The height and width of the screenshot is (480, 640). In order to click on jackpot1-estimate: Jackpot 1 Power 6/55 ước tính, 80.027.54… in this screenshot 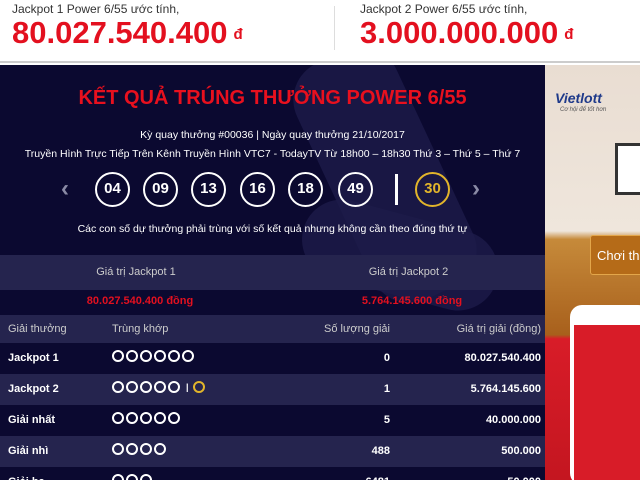, I will do `click(127, 26)`.